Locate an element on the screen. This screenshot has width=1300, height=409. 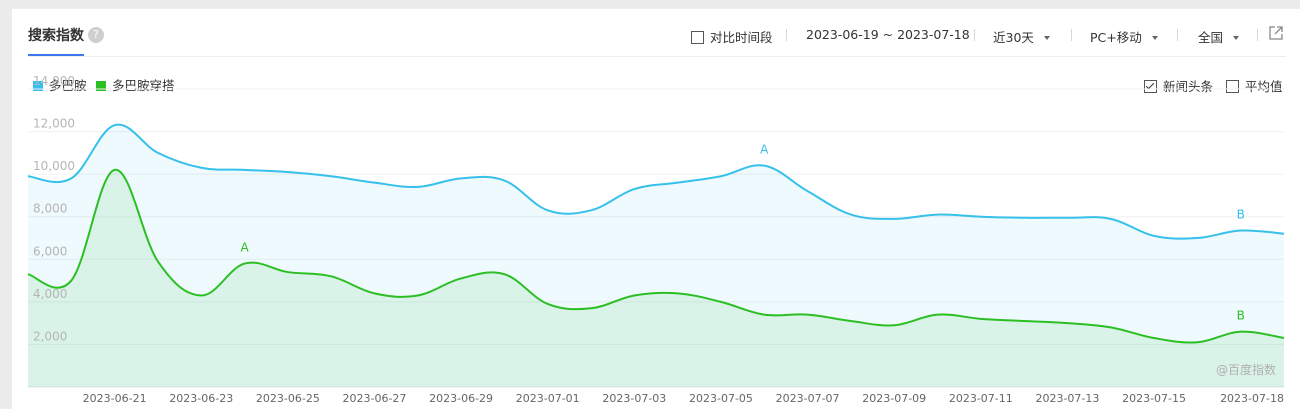
device-value: PC+移动 is located at coordinates (1116, 37).